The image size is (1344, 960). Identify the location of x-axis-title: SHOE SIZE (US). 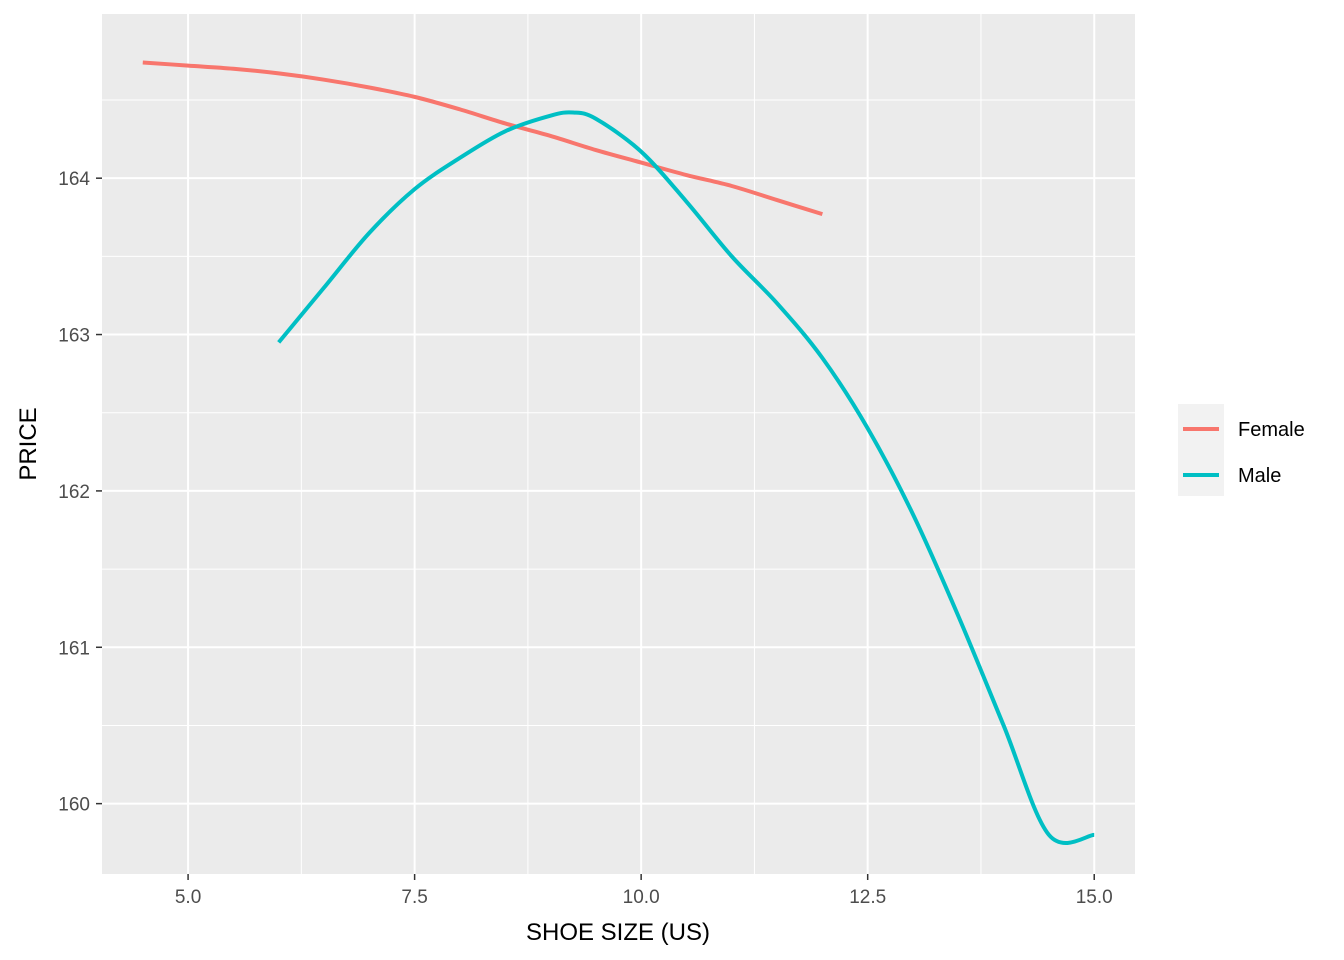
(618, 932).